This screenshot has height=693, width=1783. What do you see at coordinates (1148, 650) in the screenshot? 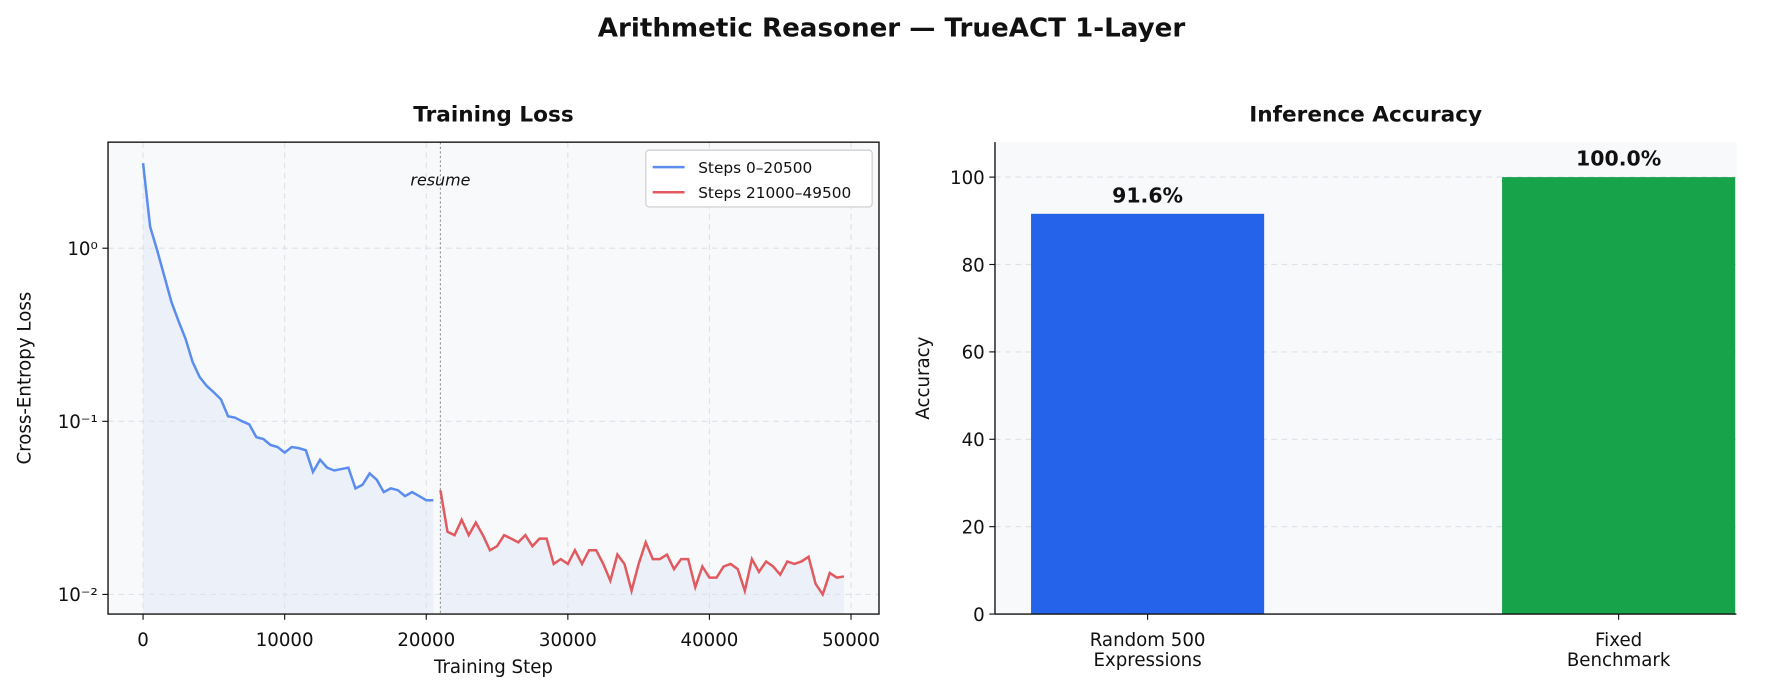
I see `x-tick-label: Random 500 Expressions` at bounding box center [1148, 650].